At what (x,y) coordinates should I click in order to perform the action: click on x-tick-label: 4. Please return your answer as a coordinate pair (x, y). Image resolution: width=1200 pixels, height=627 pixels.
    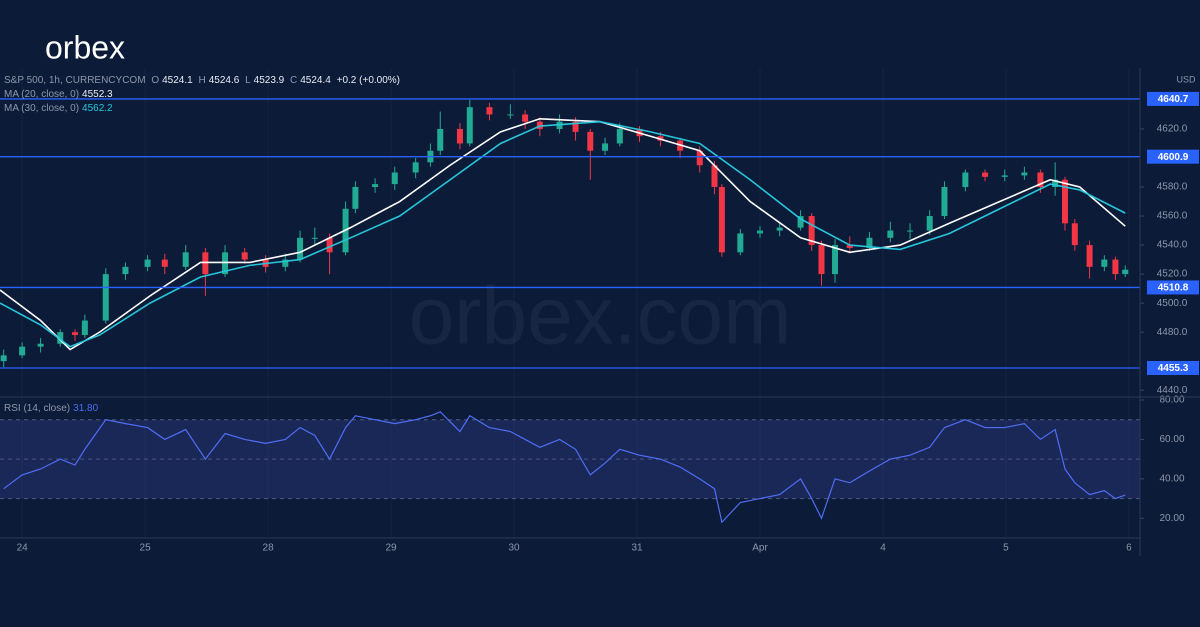
    Looking at the image, I should click on (883, 548).